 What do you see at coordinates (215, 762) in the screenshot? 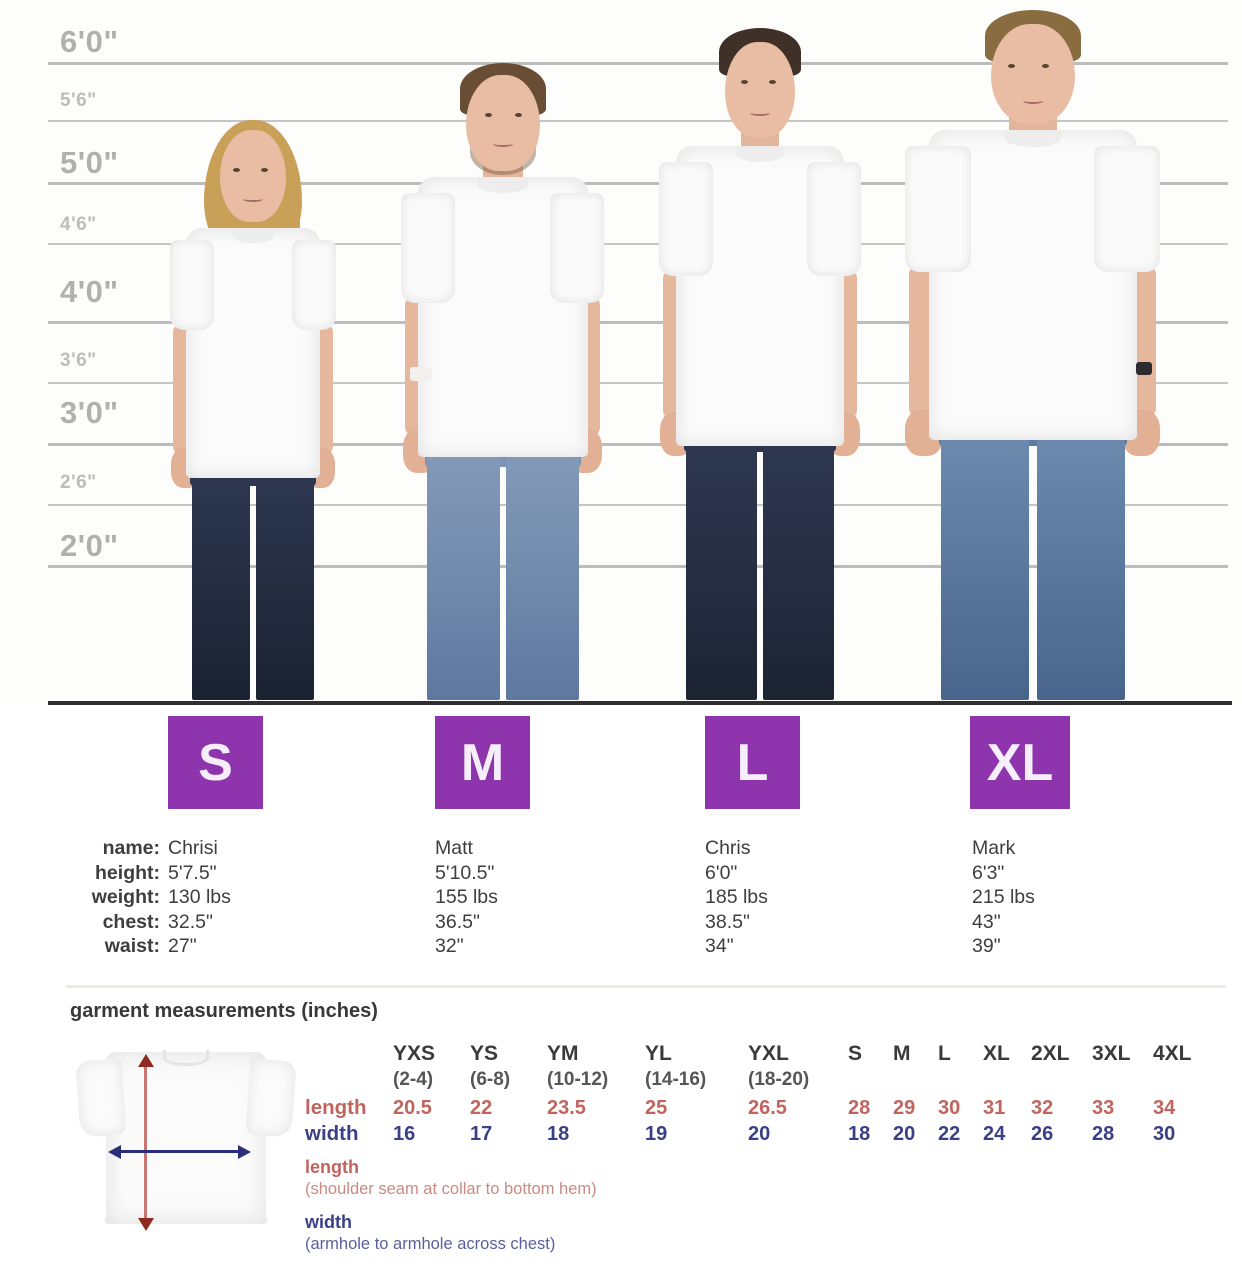
I see `size-badge-s: S` at bounding box center [215, 762].